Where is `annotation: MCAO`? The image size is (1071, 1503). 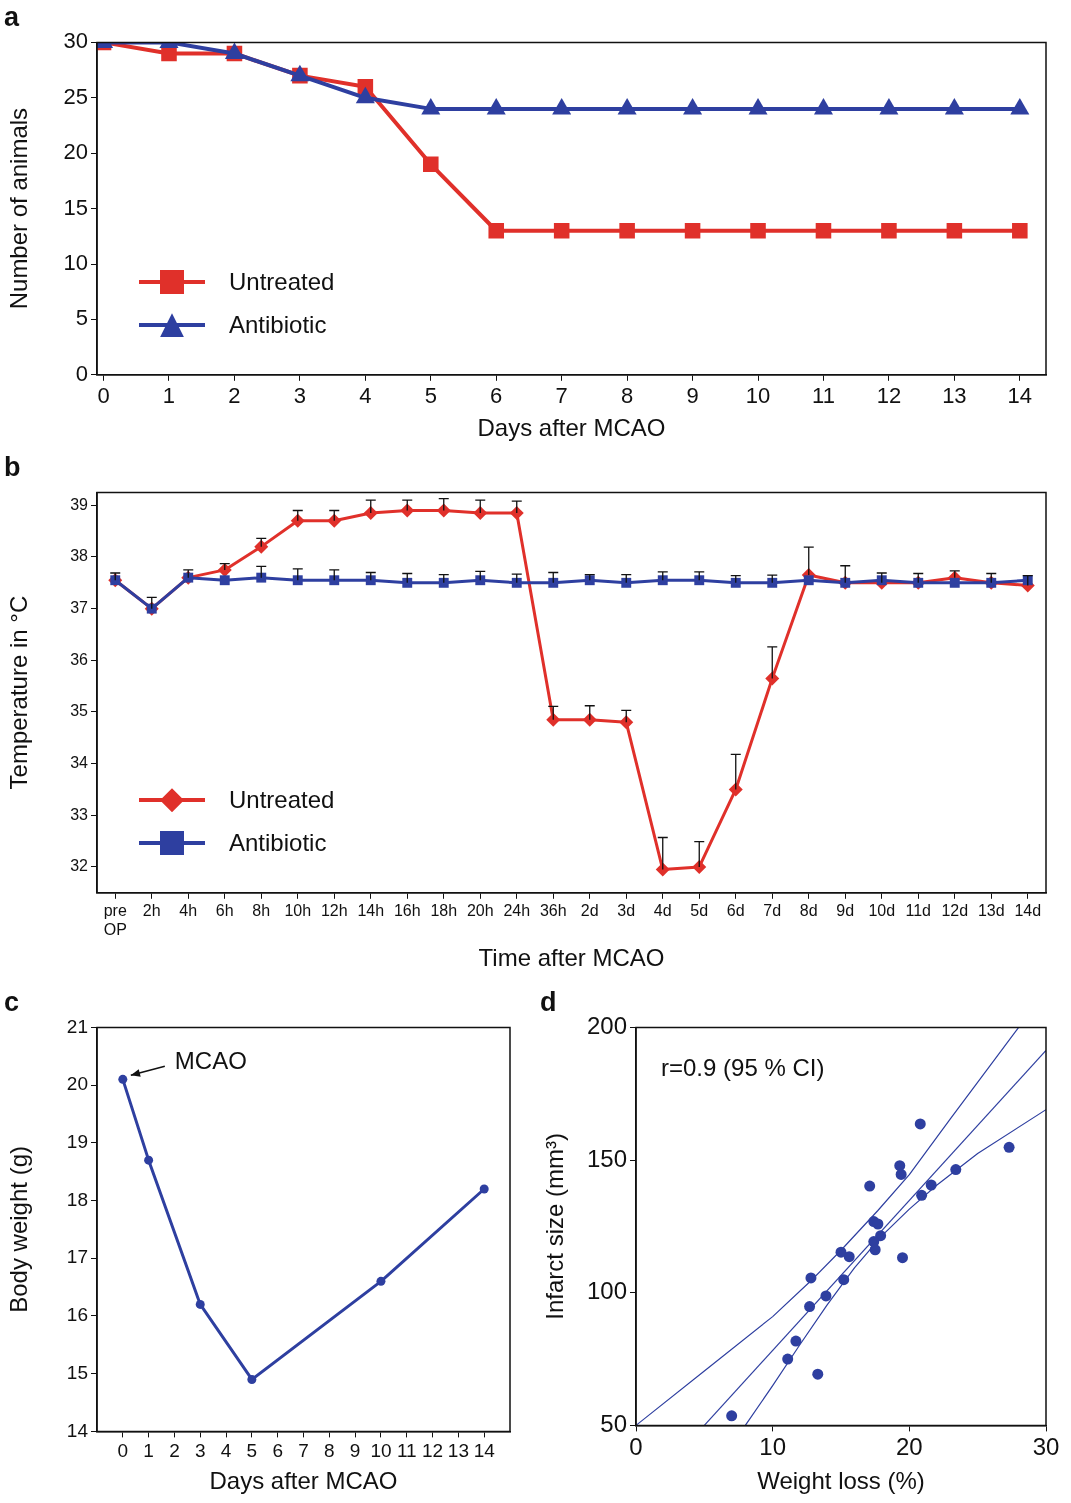
annotation: MCAO is located at coordinates (210, 1060).